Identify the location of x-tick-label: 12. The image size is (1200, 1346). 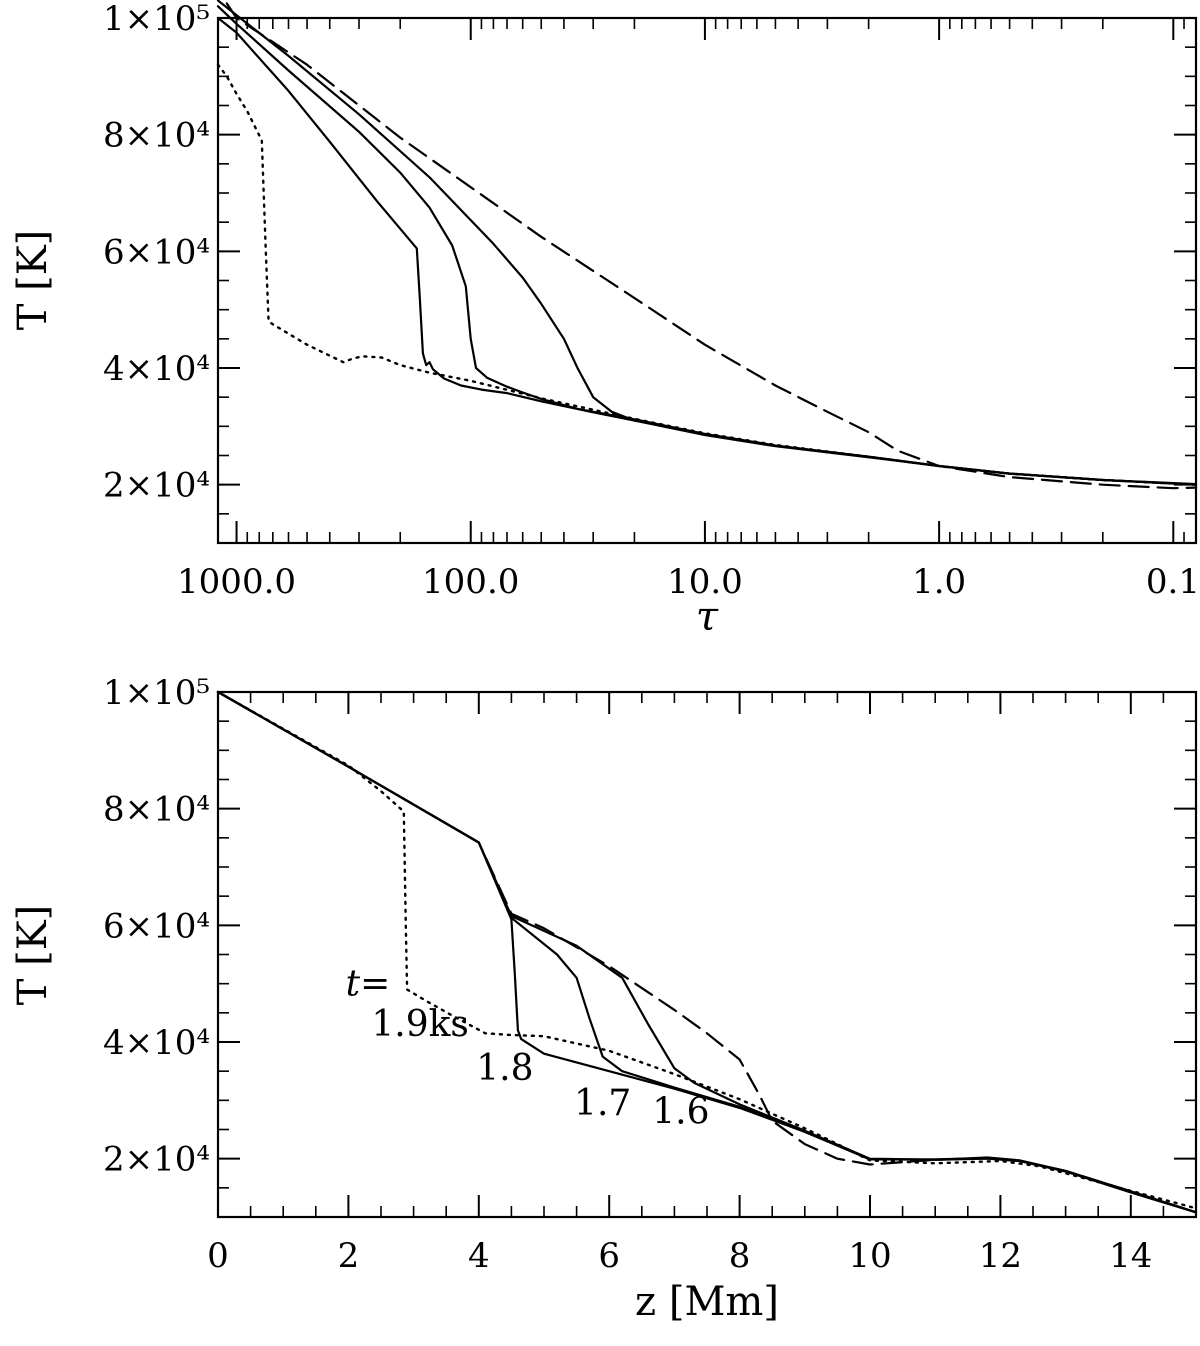
(1000, 1256).